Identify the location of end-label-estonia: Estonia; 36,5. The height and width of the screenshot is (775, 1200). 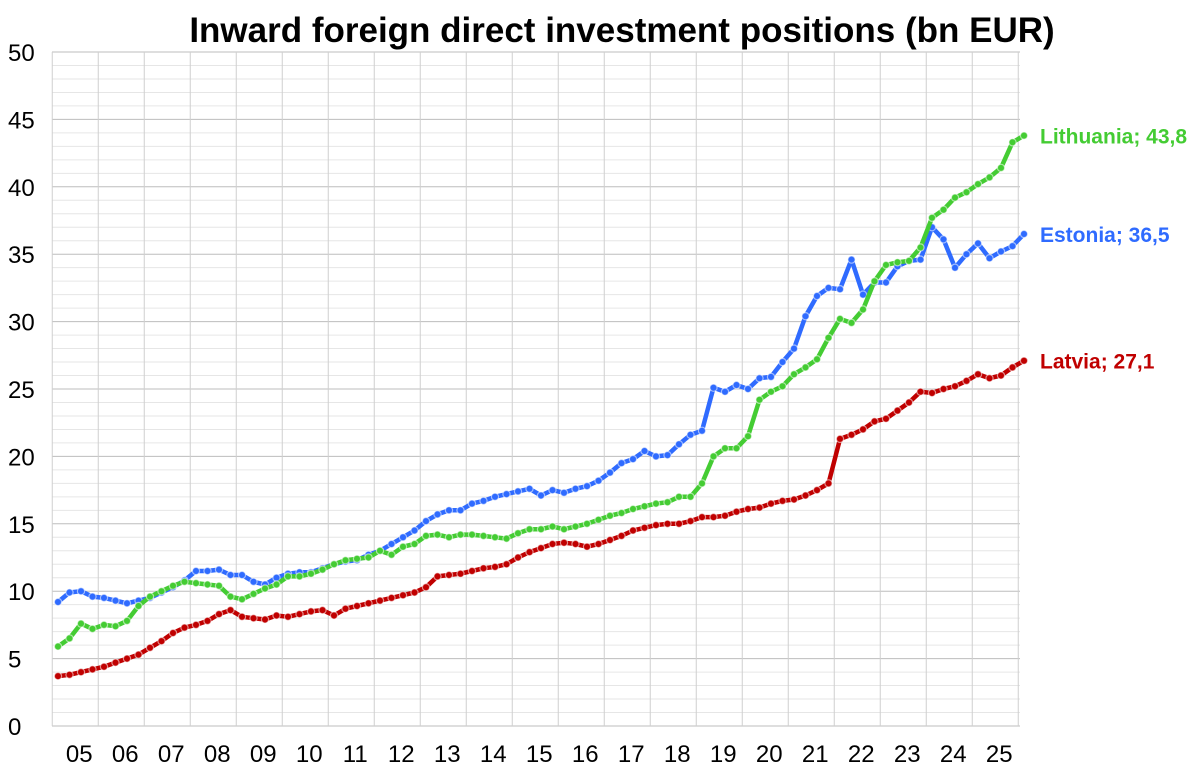
(1105, 235).